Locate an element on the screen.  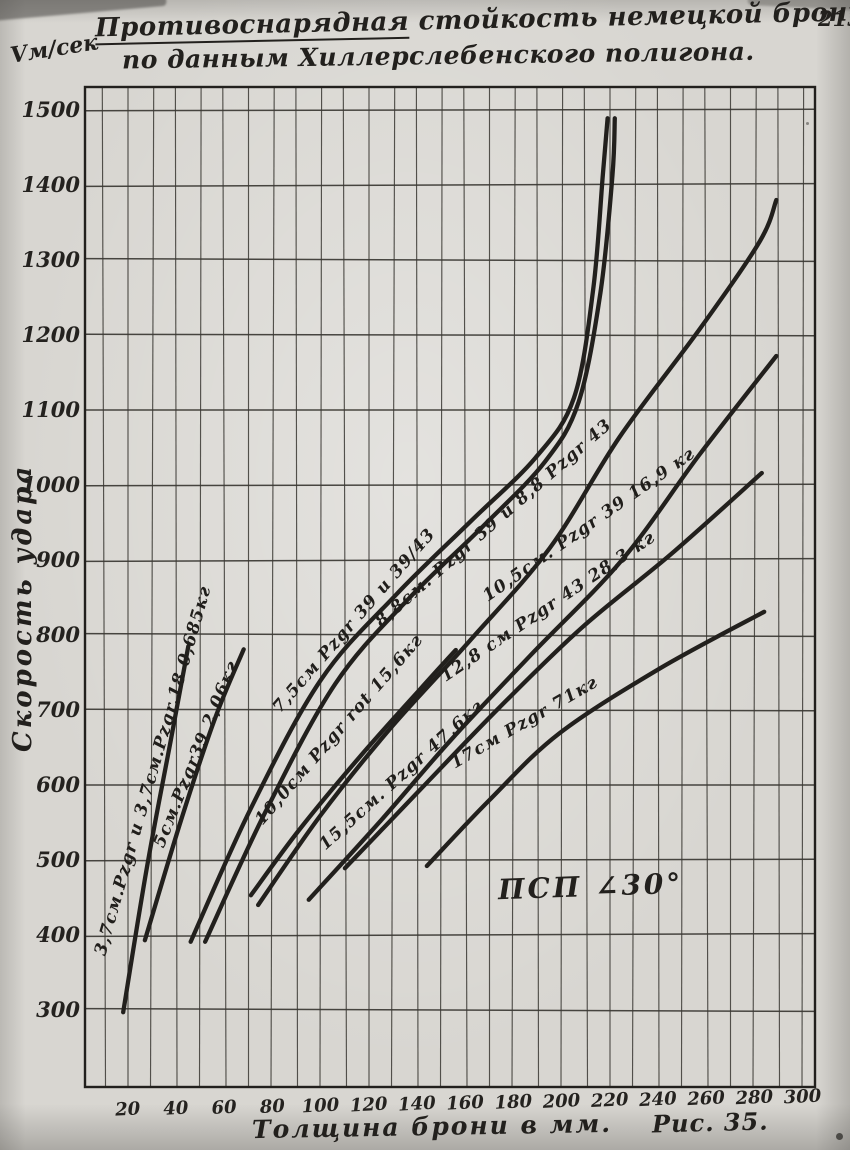
y-tick-label: 1100 is located at coordinates (51, 409).